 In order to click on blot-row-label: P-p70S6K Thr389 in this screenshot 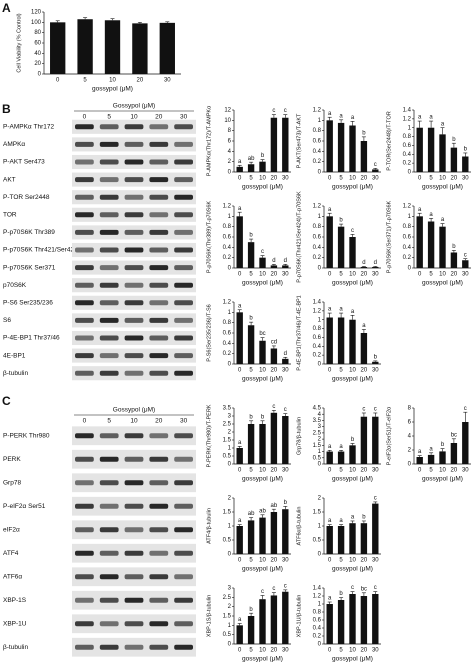, I will do `click(29, 232)`.